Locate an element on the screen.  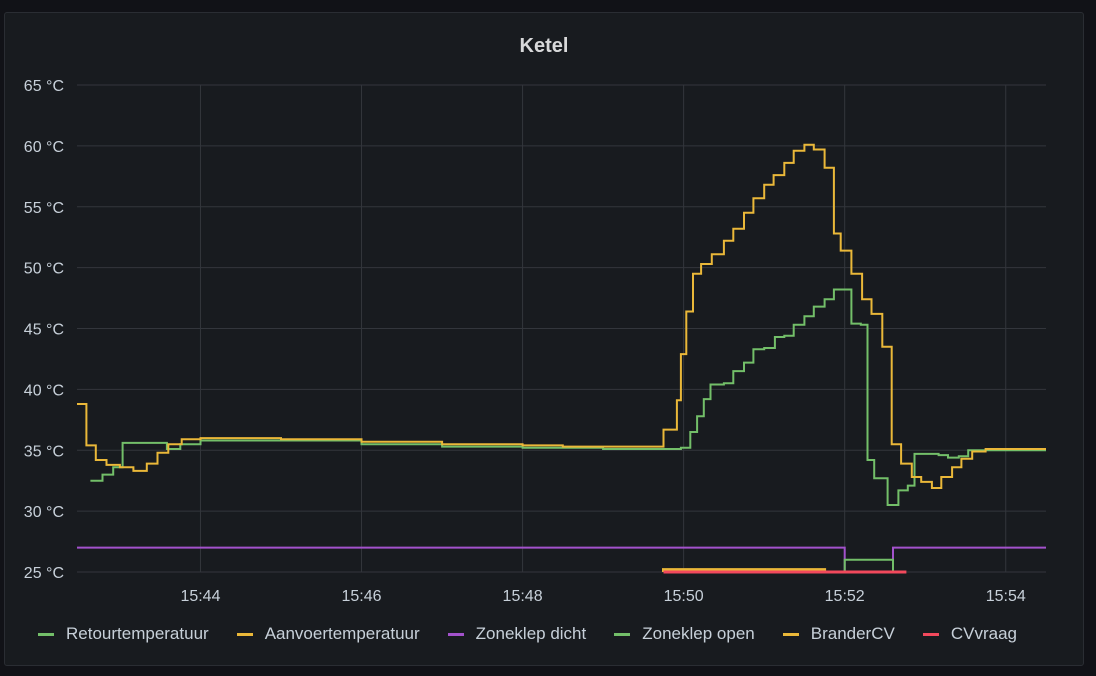
y-tick-label: 25 °C is located at coordinates (44, 573).